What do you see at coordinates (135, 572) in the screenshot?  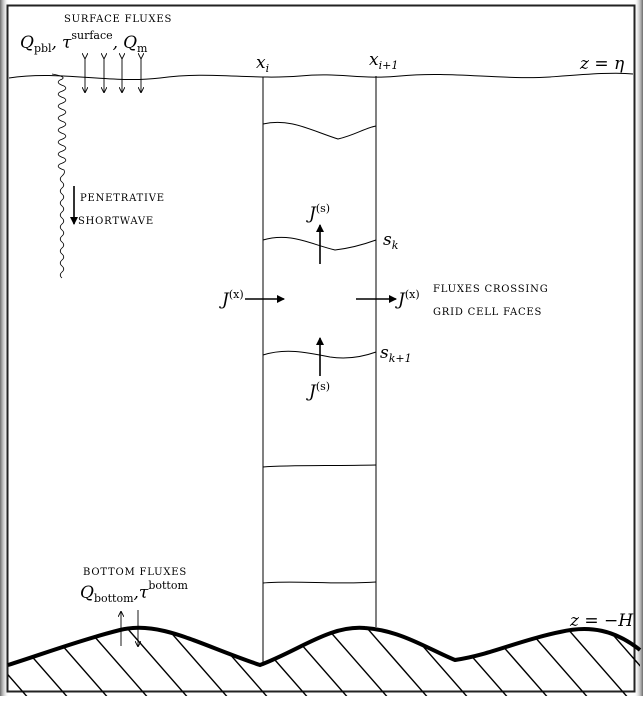 I see `bottom-fluxes-title: BOTTOM FLUXES` at bounding box center [135, 572].